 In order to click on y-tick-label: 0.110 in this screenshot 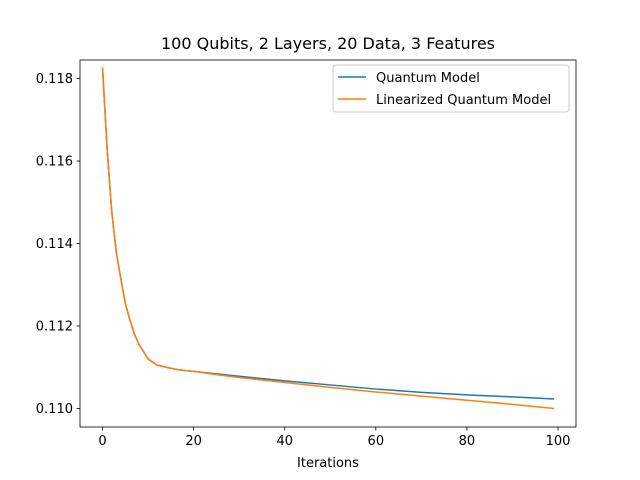, I will do `click(54, 409)`.